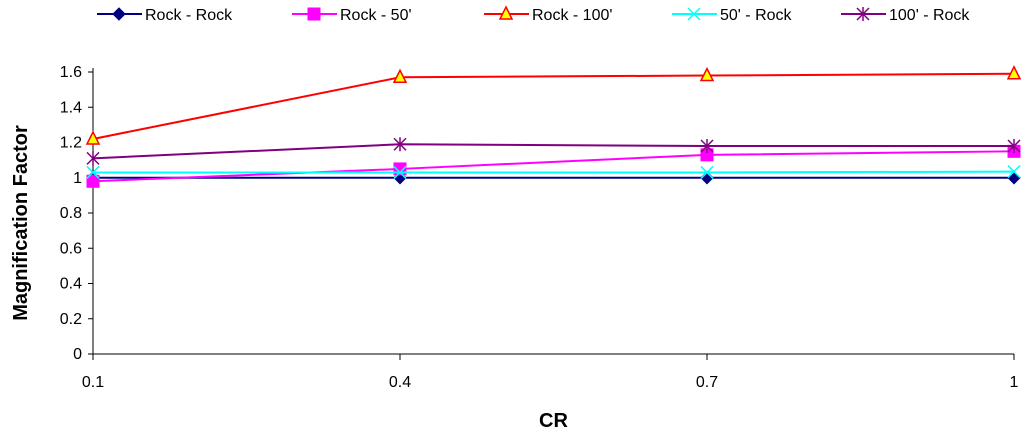  Describe the element at coordinates (71, 284) in the screenshot. I see `y-tick-label: 0.4` at that location.